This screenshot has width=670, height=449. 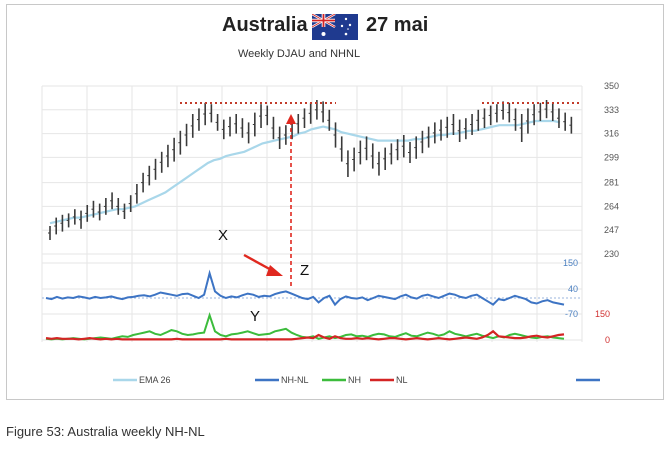 I want to click on annotation-label-z: Z, so click(x=304, y=270).